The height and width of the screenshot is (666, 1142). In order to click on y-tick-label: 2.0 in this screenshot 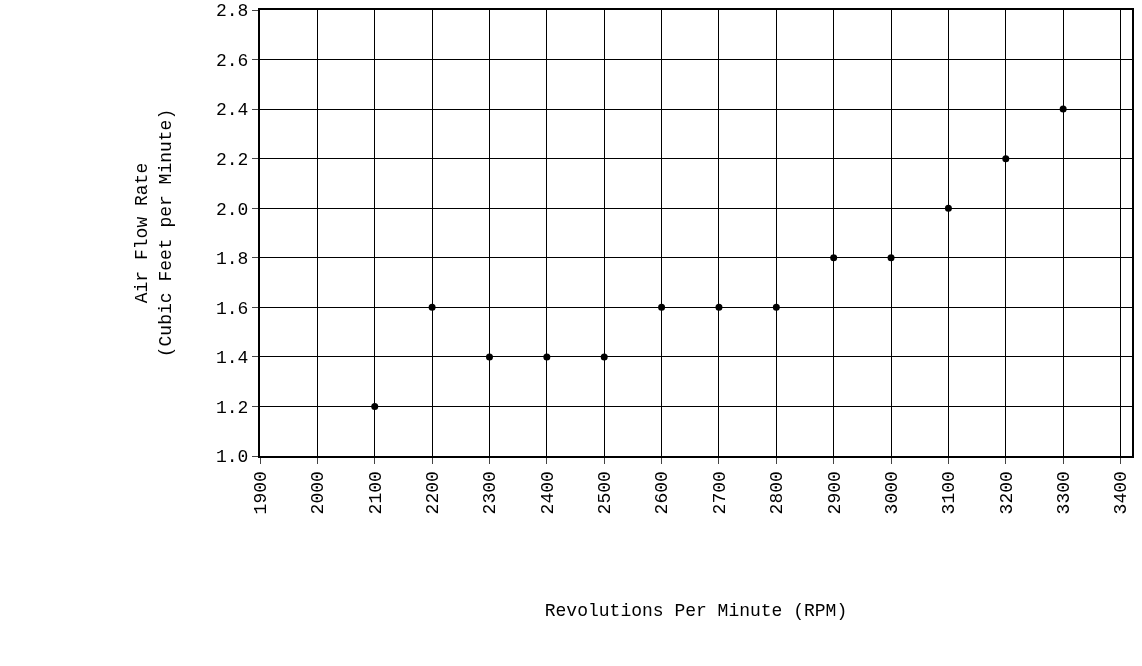, I will do `click(232, 209)`.